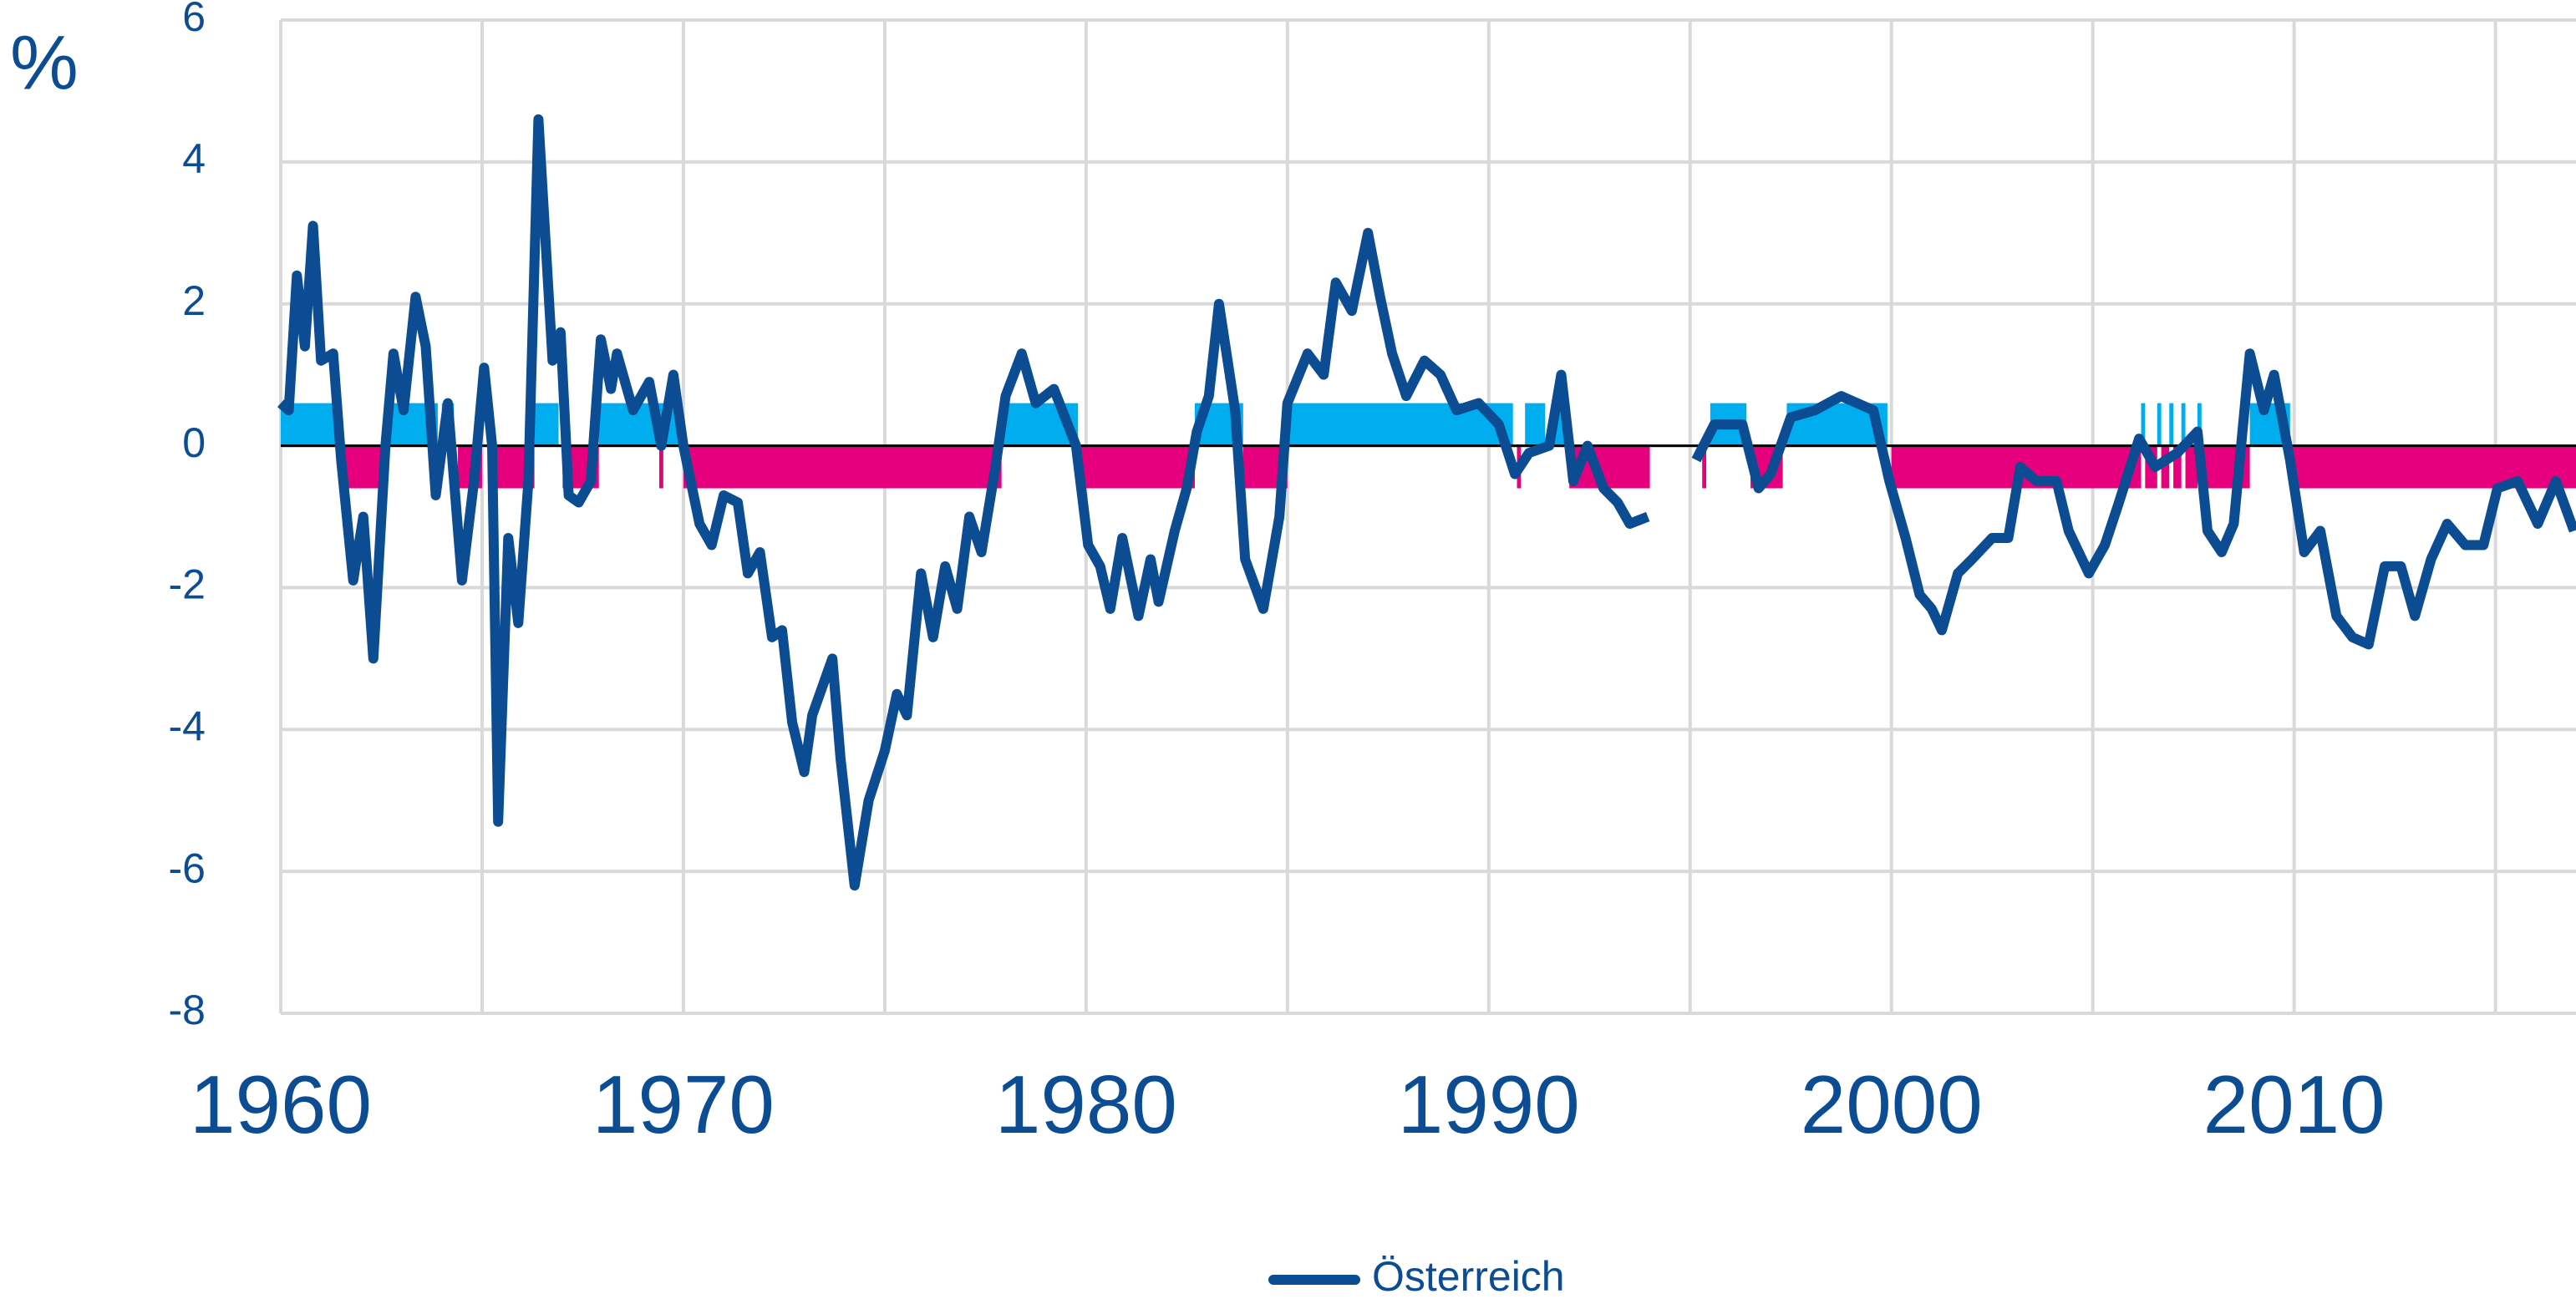 This screenshot has height=1304, width=2576. Describe the element at coordinates (1892, 1104) in the screenshot. I see `x-tick-label: 2000` at that location.